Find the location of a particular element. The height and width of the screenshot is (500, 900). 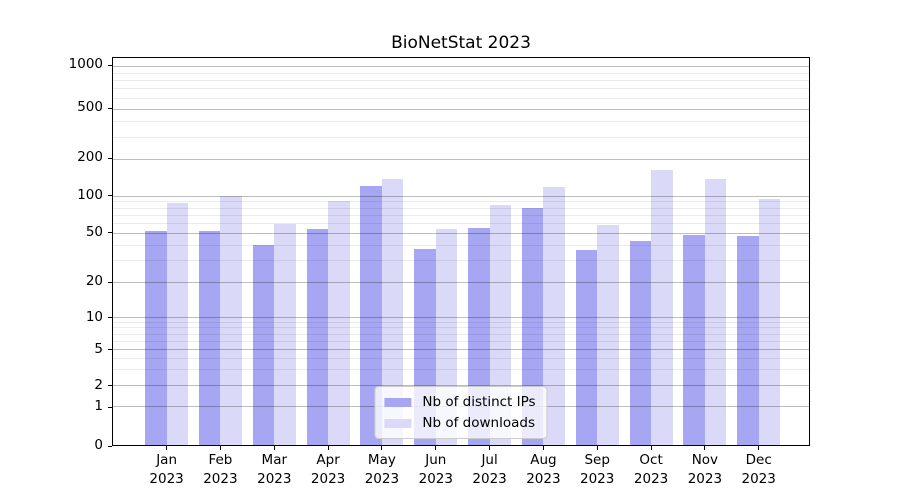

legend-row: Nb of distinct IPs is located at coordinates (460, 402).